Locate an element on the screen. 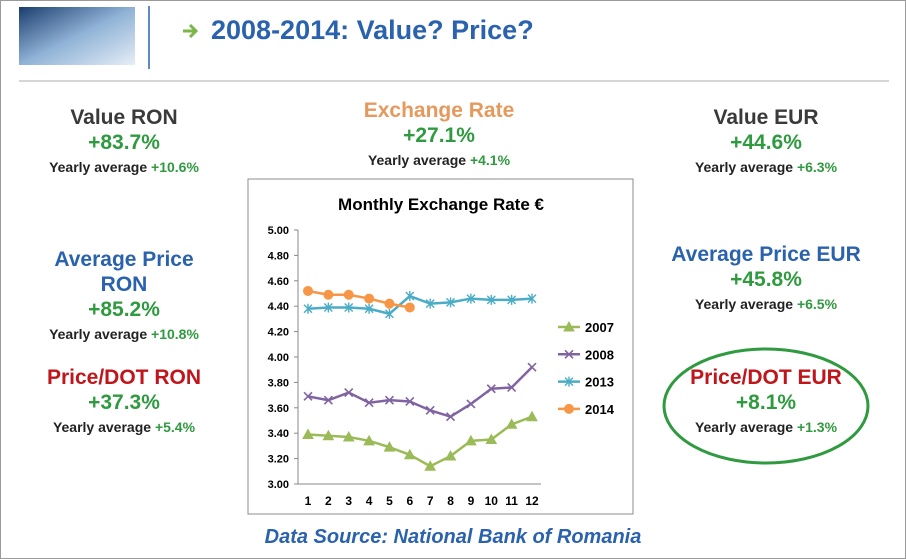  y-tick-label: 4.20 is located at coordinates (278, 333).